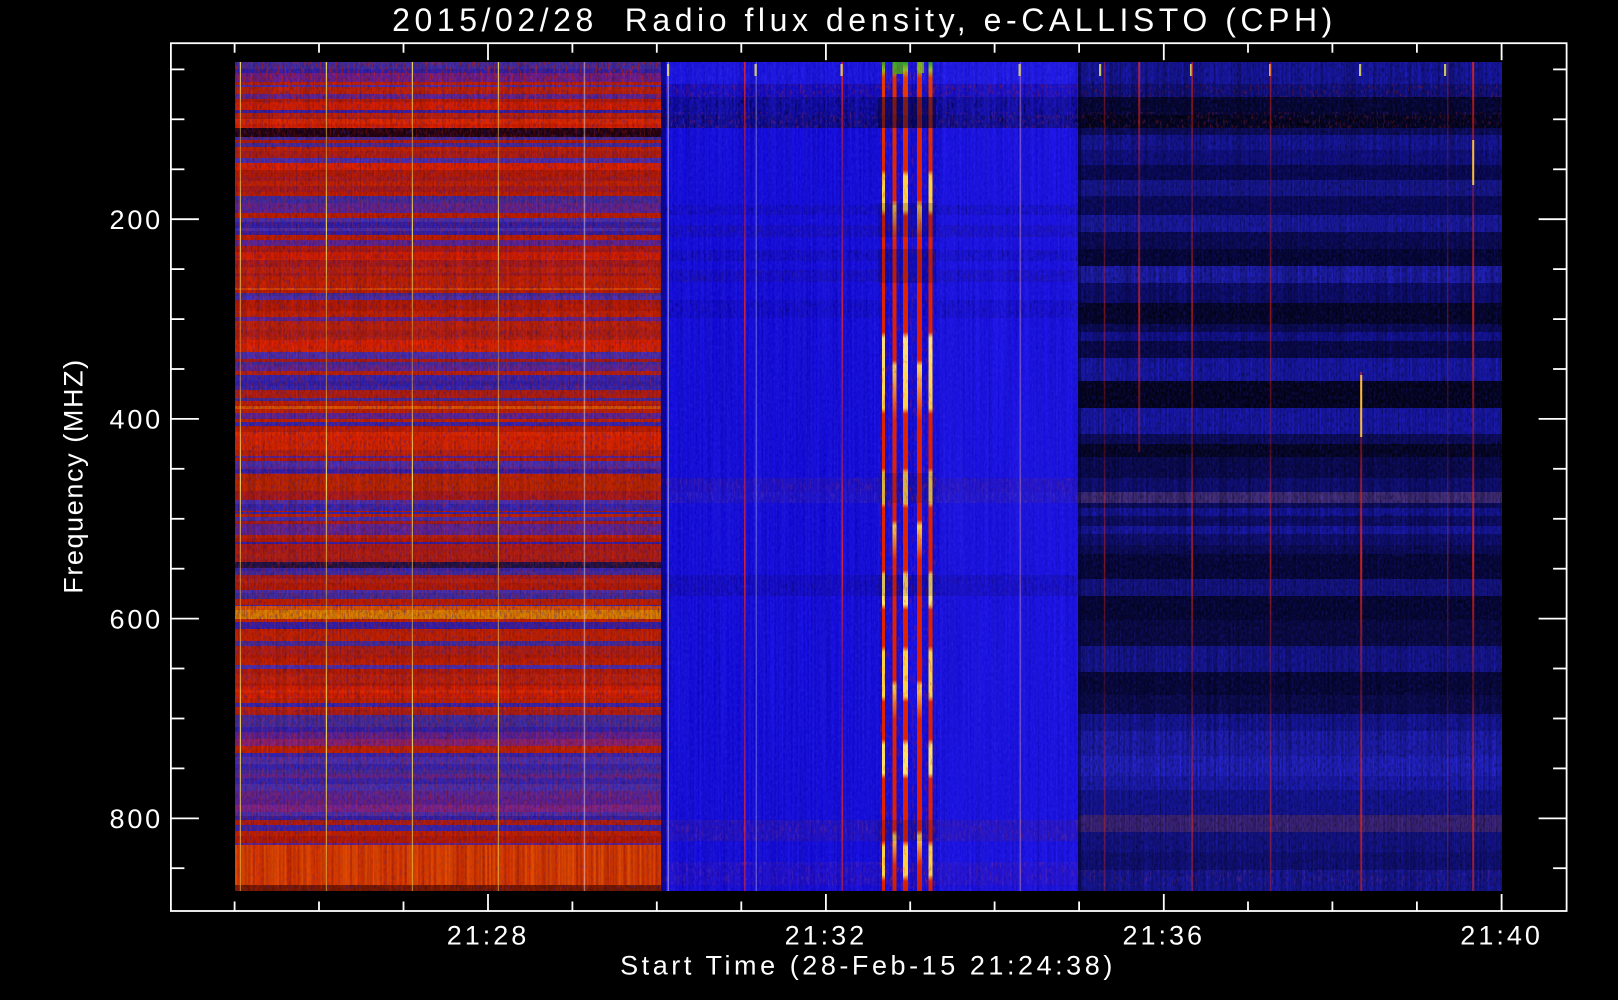 This screenshot has height=1000, width=1618. Describe the element at coordinates (488, 936) in the screenshot. I see `svg-text: 21:28` at that location.